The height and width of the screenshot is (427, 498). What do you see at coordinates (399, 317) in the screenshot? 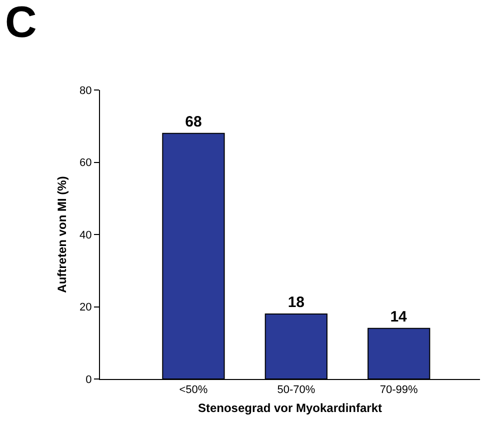
I see `data-label: 14` at bounding box center [399, 317].